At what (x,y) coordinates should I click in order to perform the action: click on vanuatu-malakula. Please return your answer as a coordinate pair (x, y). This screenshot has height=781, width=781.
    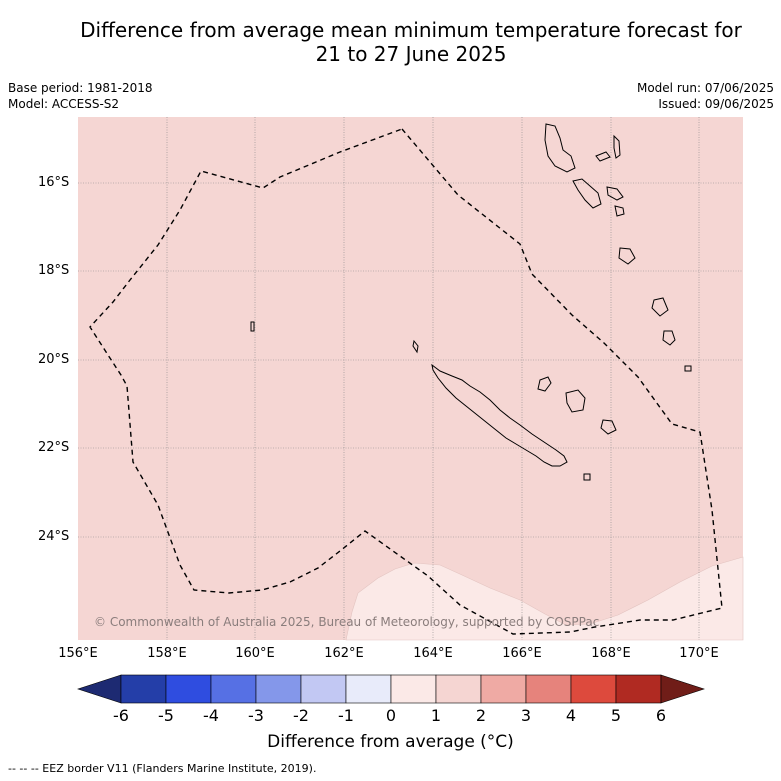
    Looking at the image, I should click on (587, 193).